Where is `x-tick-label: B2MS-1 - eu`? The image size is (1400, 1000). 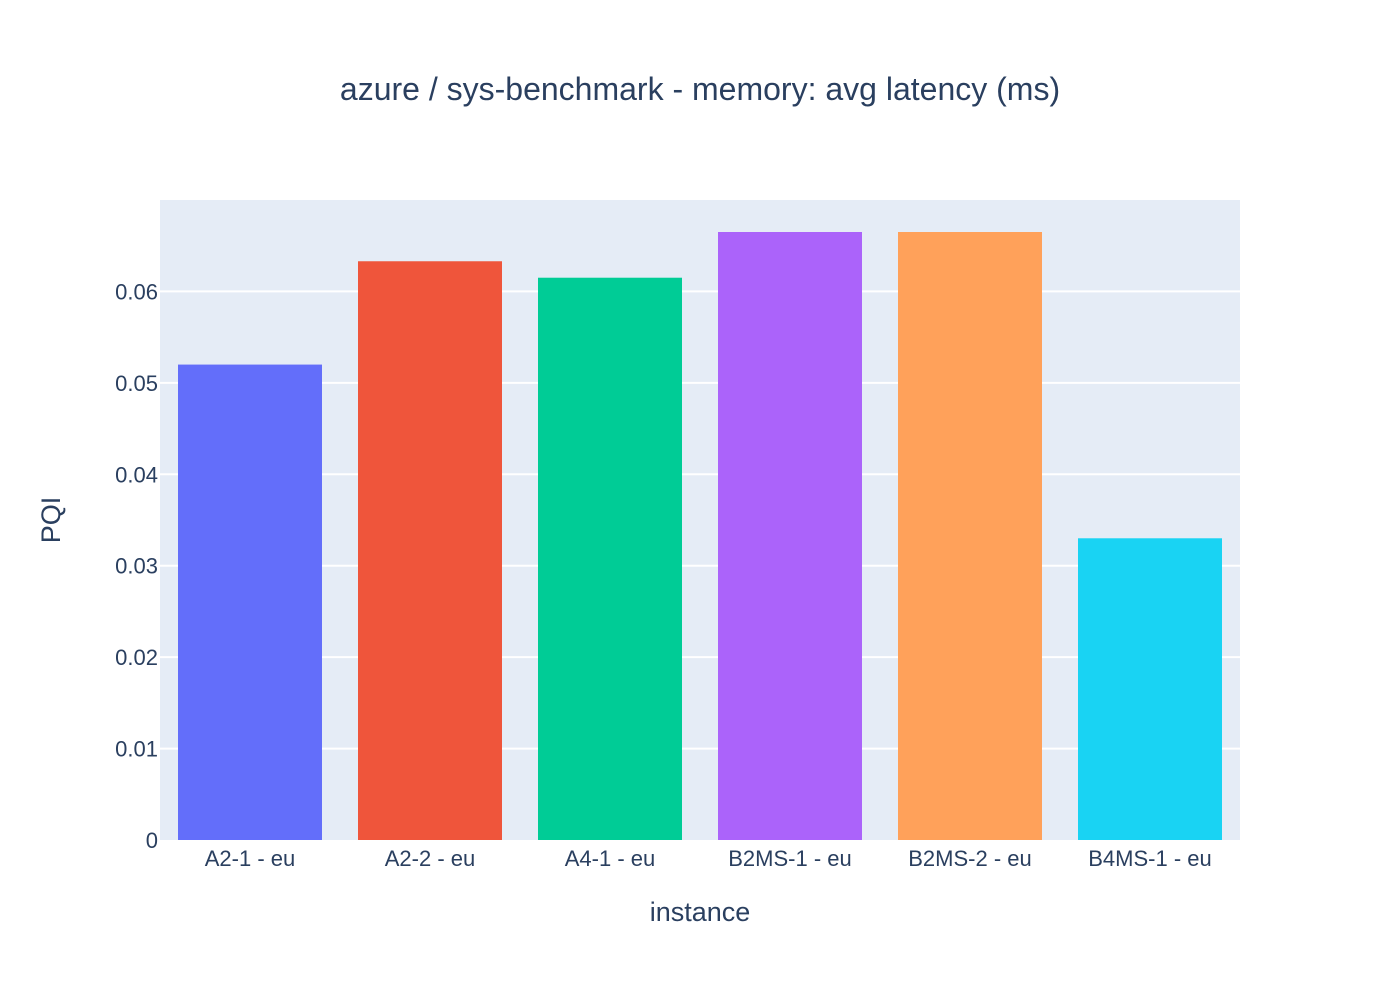 x-tick-label: B2MS-1 - eu is located at coordinates (790, 858).